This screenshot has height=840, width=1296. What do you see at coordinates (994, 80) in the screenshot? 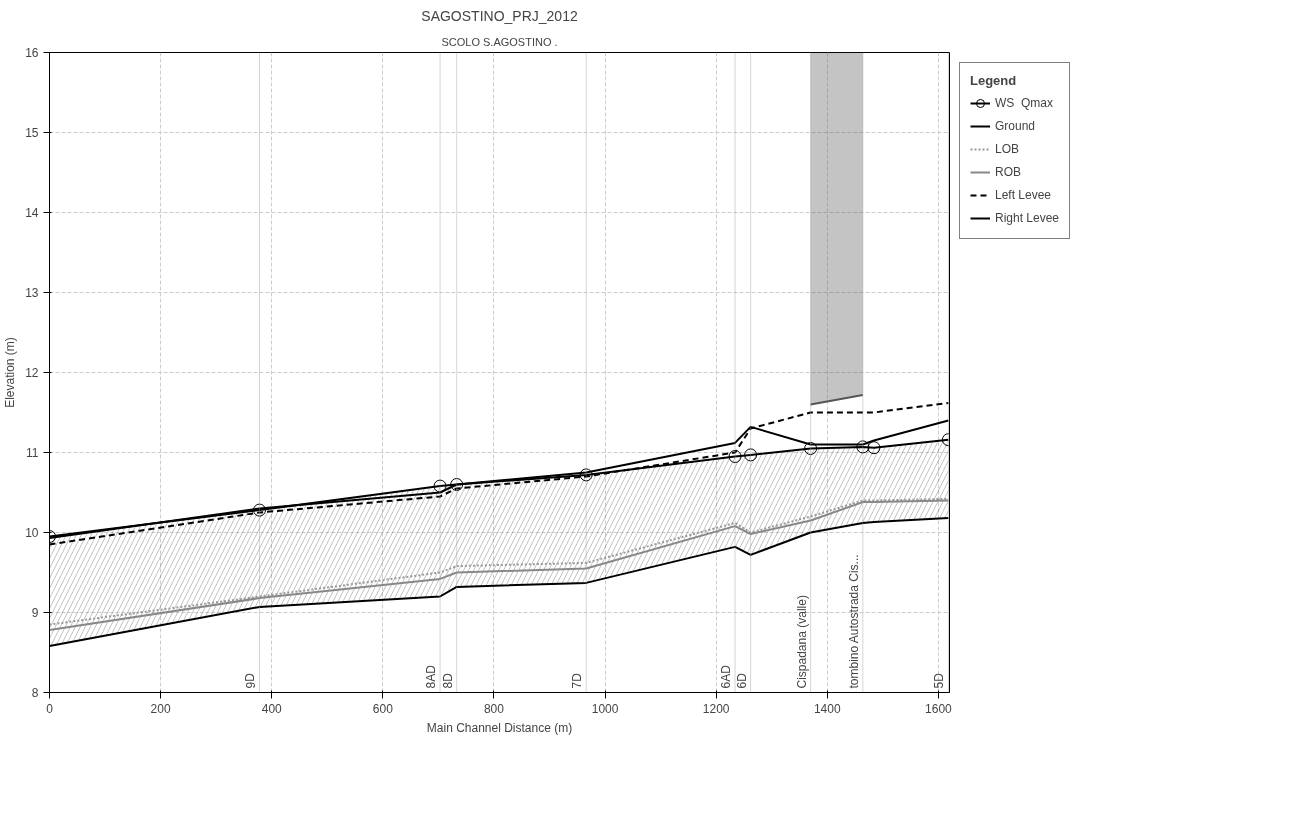
I see `legend-title: Legend` at bounding box center [994, 80].